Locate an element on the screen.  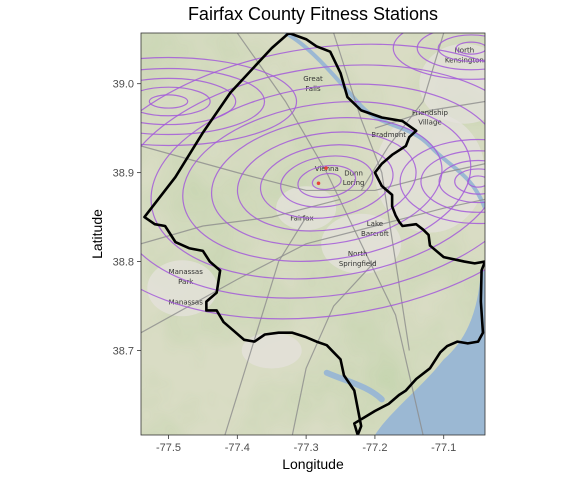
y-axis-title: Latitude is located at coordinates (97, 234).